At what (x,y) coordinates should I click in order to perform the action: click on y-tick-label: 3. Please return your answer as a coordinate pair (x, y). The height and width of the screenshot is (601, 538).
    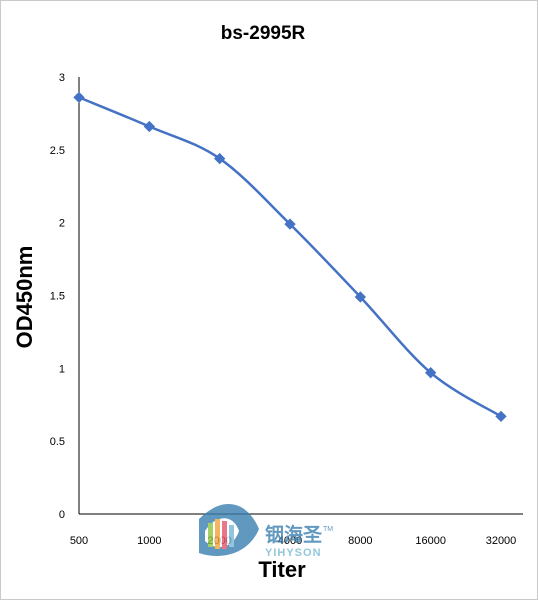
    Looking at the image, I should click on (62, 78).